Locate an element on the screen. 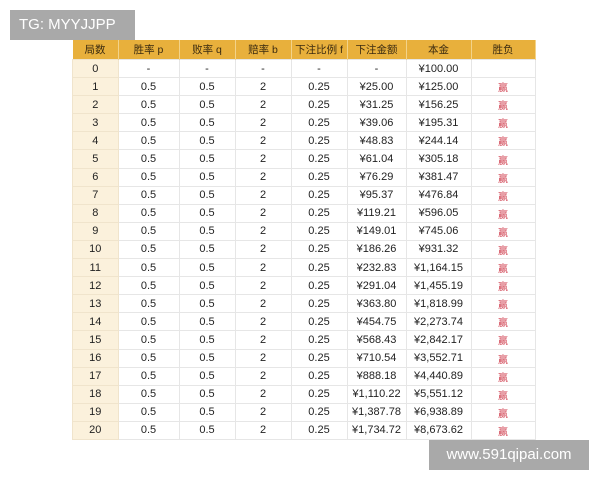 This screenshot has width=600, height=480. column-header: 胜率 p is located at coordinates (149, 50).